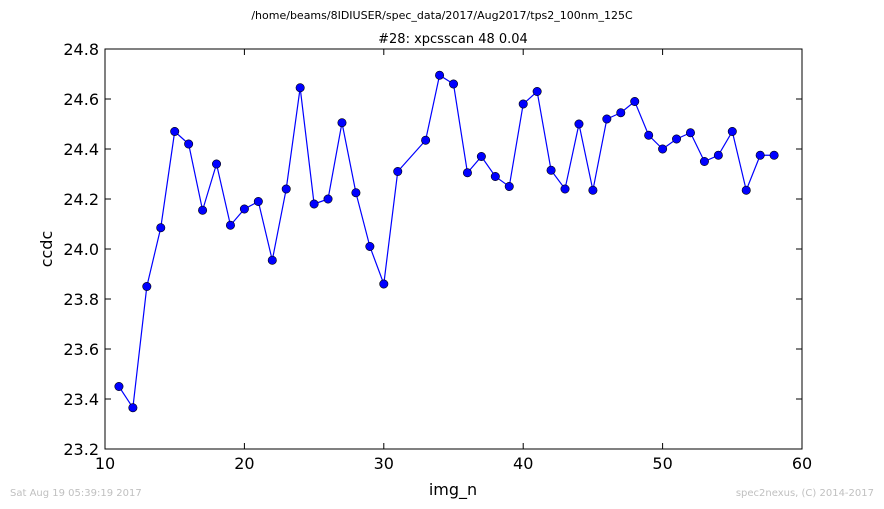 This screenshot has width=884, height=509. Describe the element at coordinates (105, 463) in the screenshot. I see `x-tick-label: 10` at that location.